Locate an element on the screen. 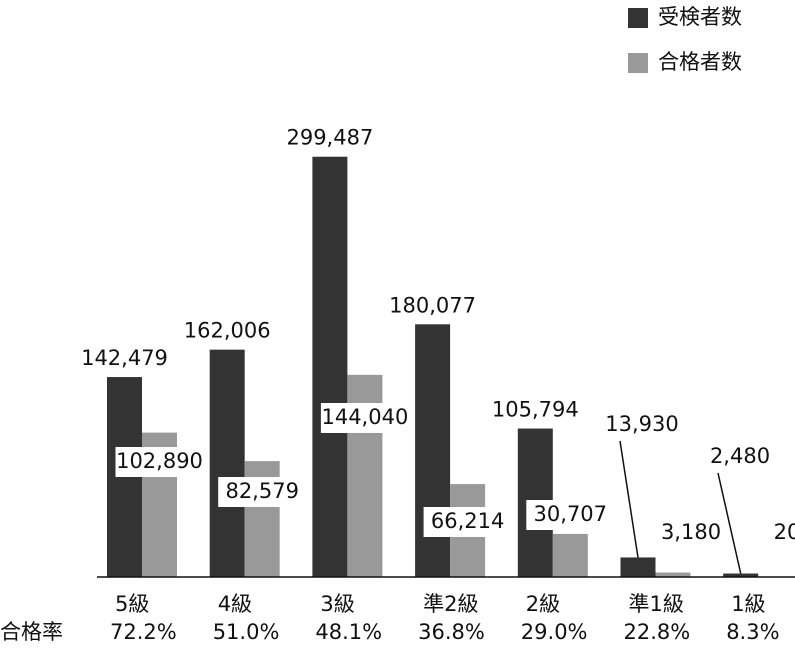 Image resolution: width=795 pixels, height=650 pixels. value-label: 299,487 is located at coordinates (329, 138).